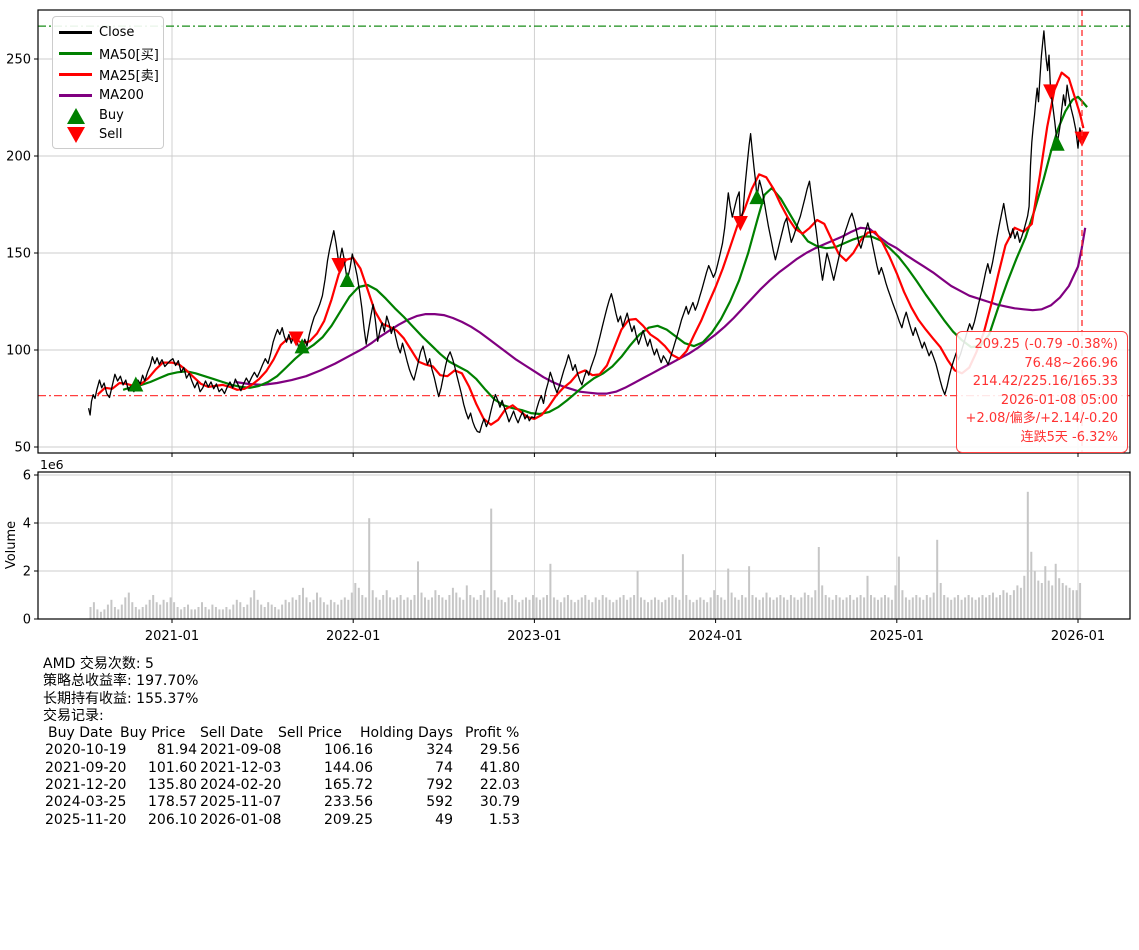  What do you see at coordinates (18, 157) in the screenshot?
I see `price-tick-label: 200` at bounding box center [18, 157].